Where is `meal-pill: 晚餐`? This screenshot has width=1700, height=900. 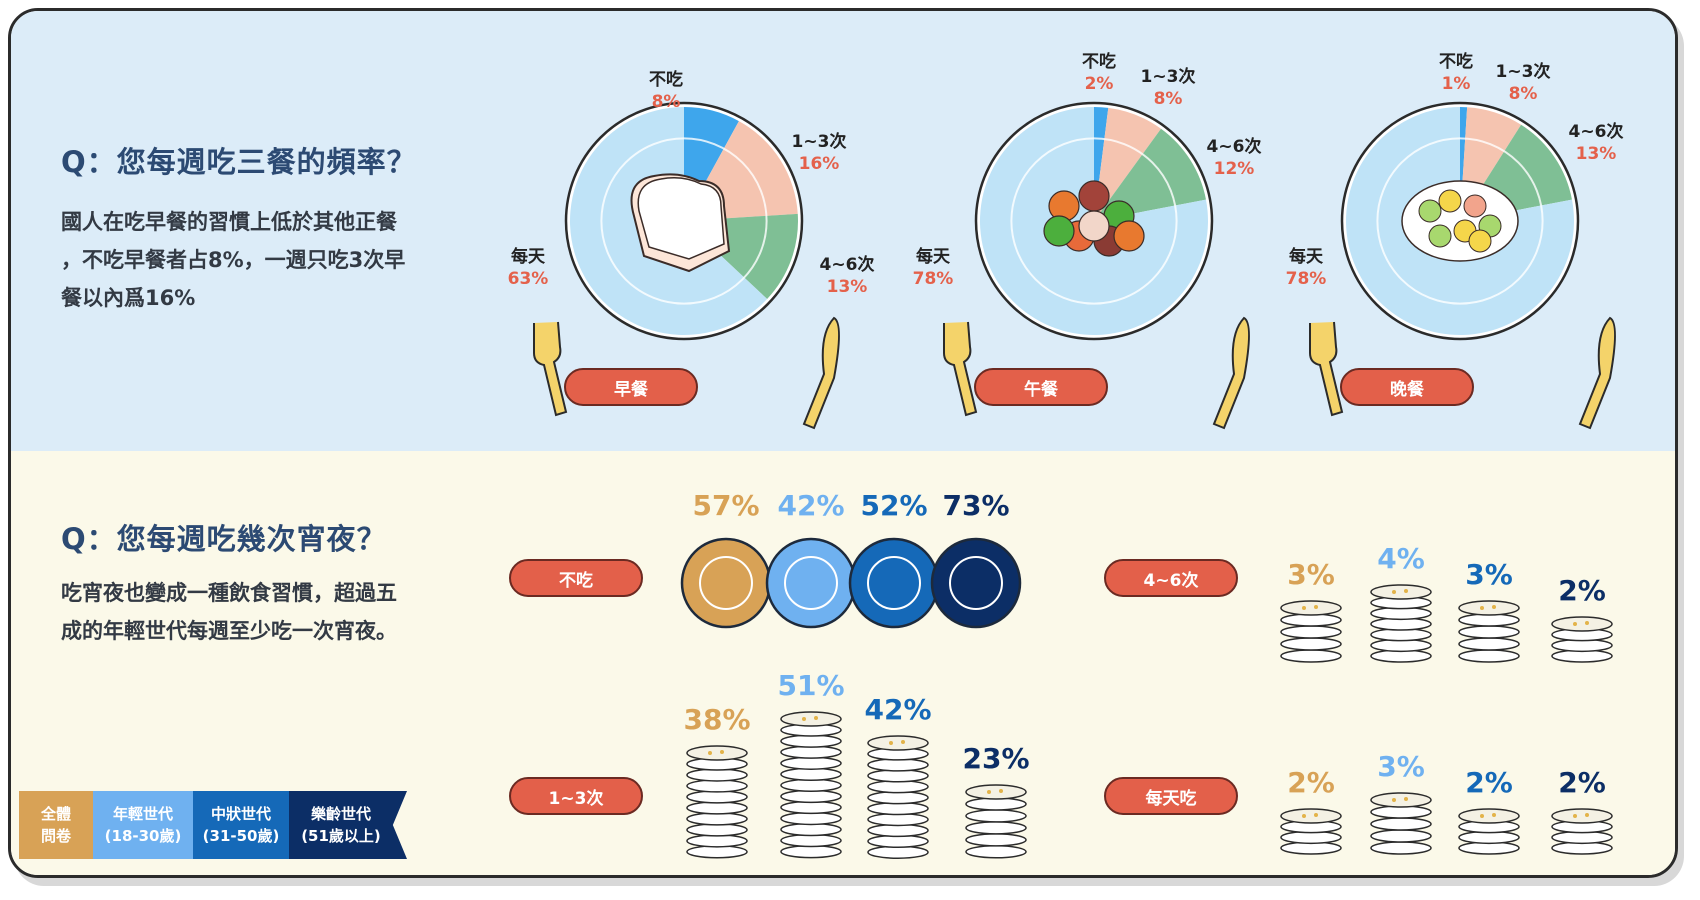
meal-pill: 晚餐 is located at coordinates (1407, 387).